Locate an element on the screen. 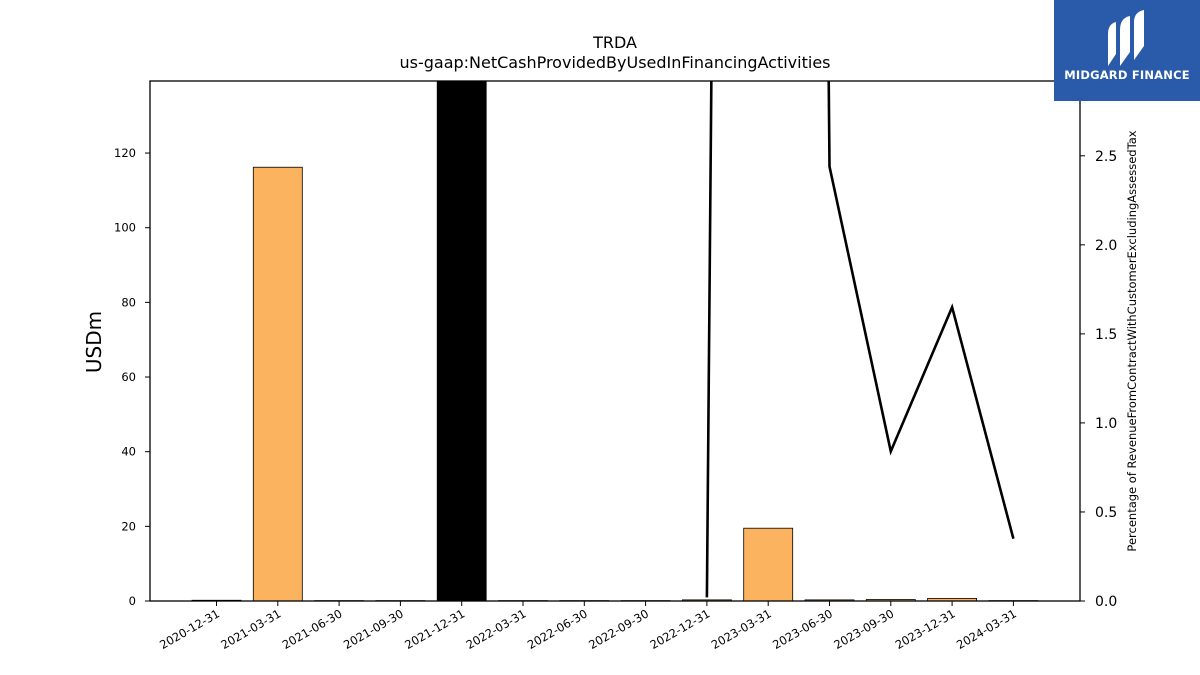  y2-tick-label: 1.0 is located at coordinates (1106, 424).